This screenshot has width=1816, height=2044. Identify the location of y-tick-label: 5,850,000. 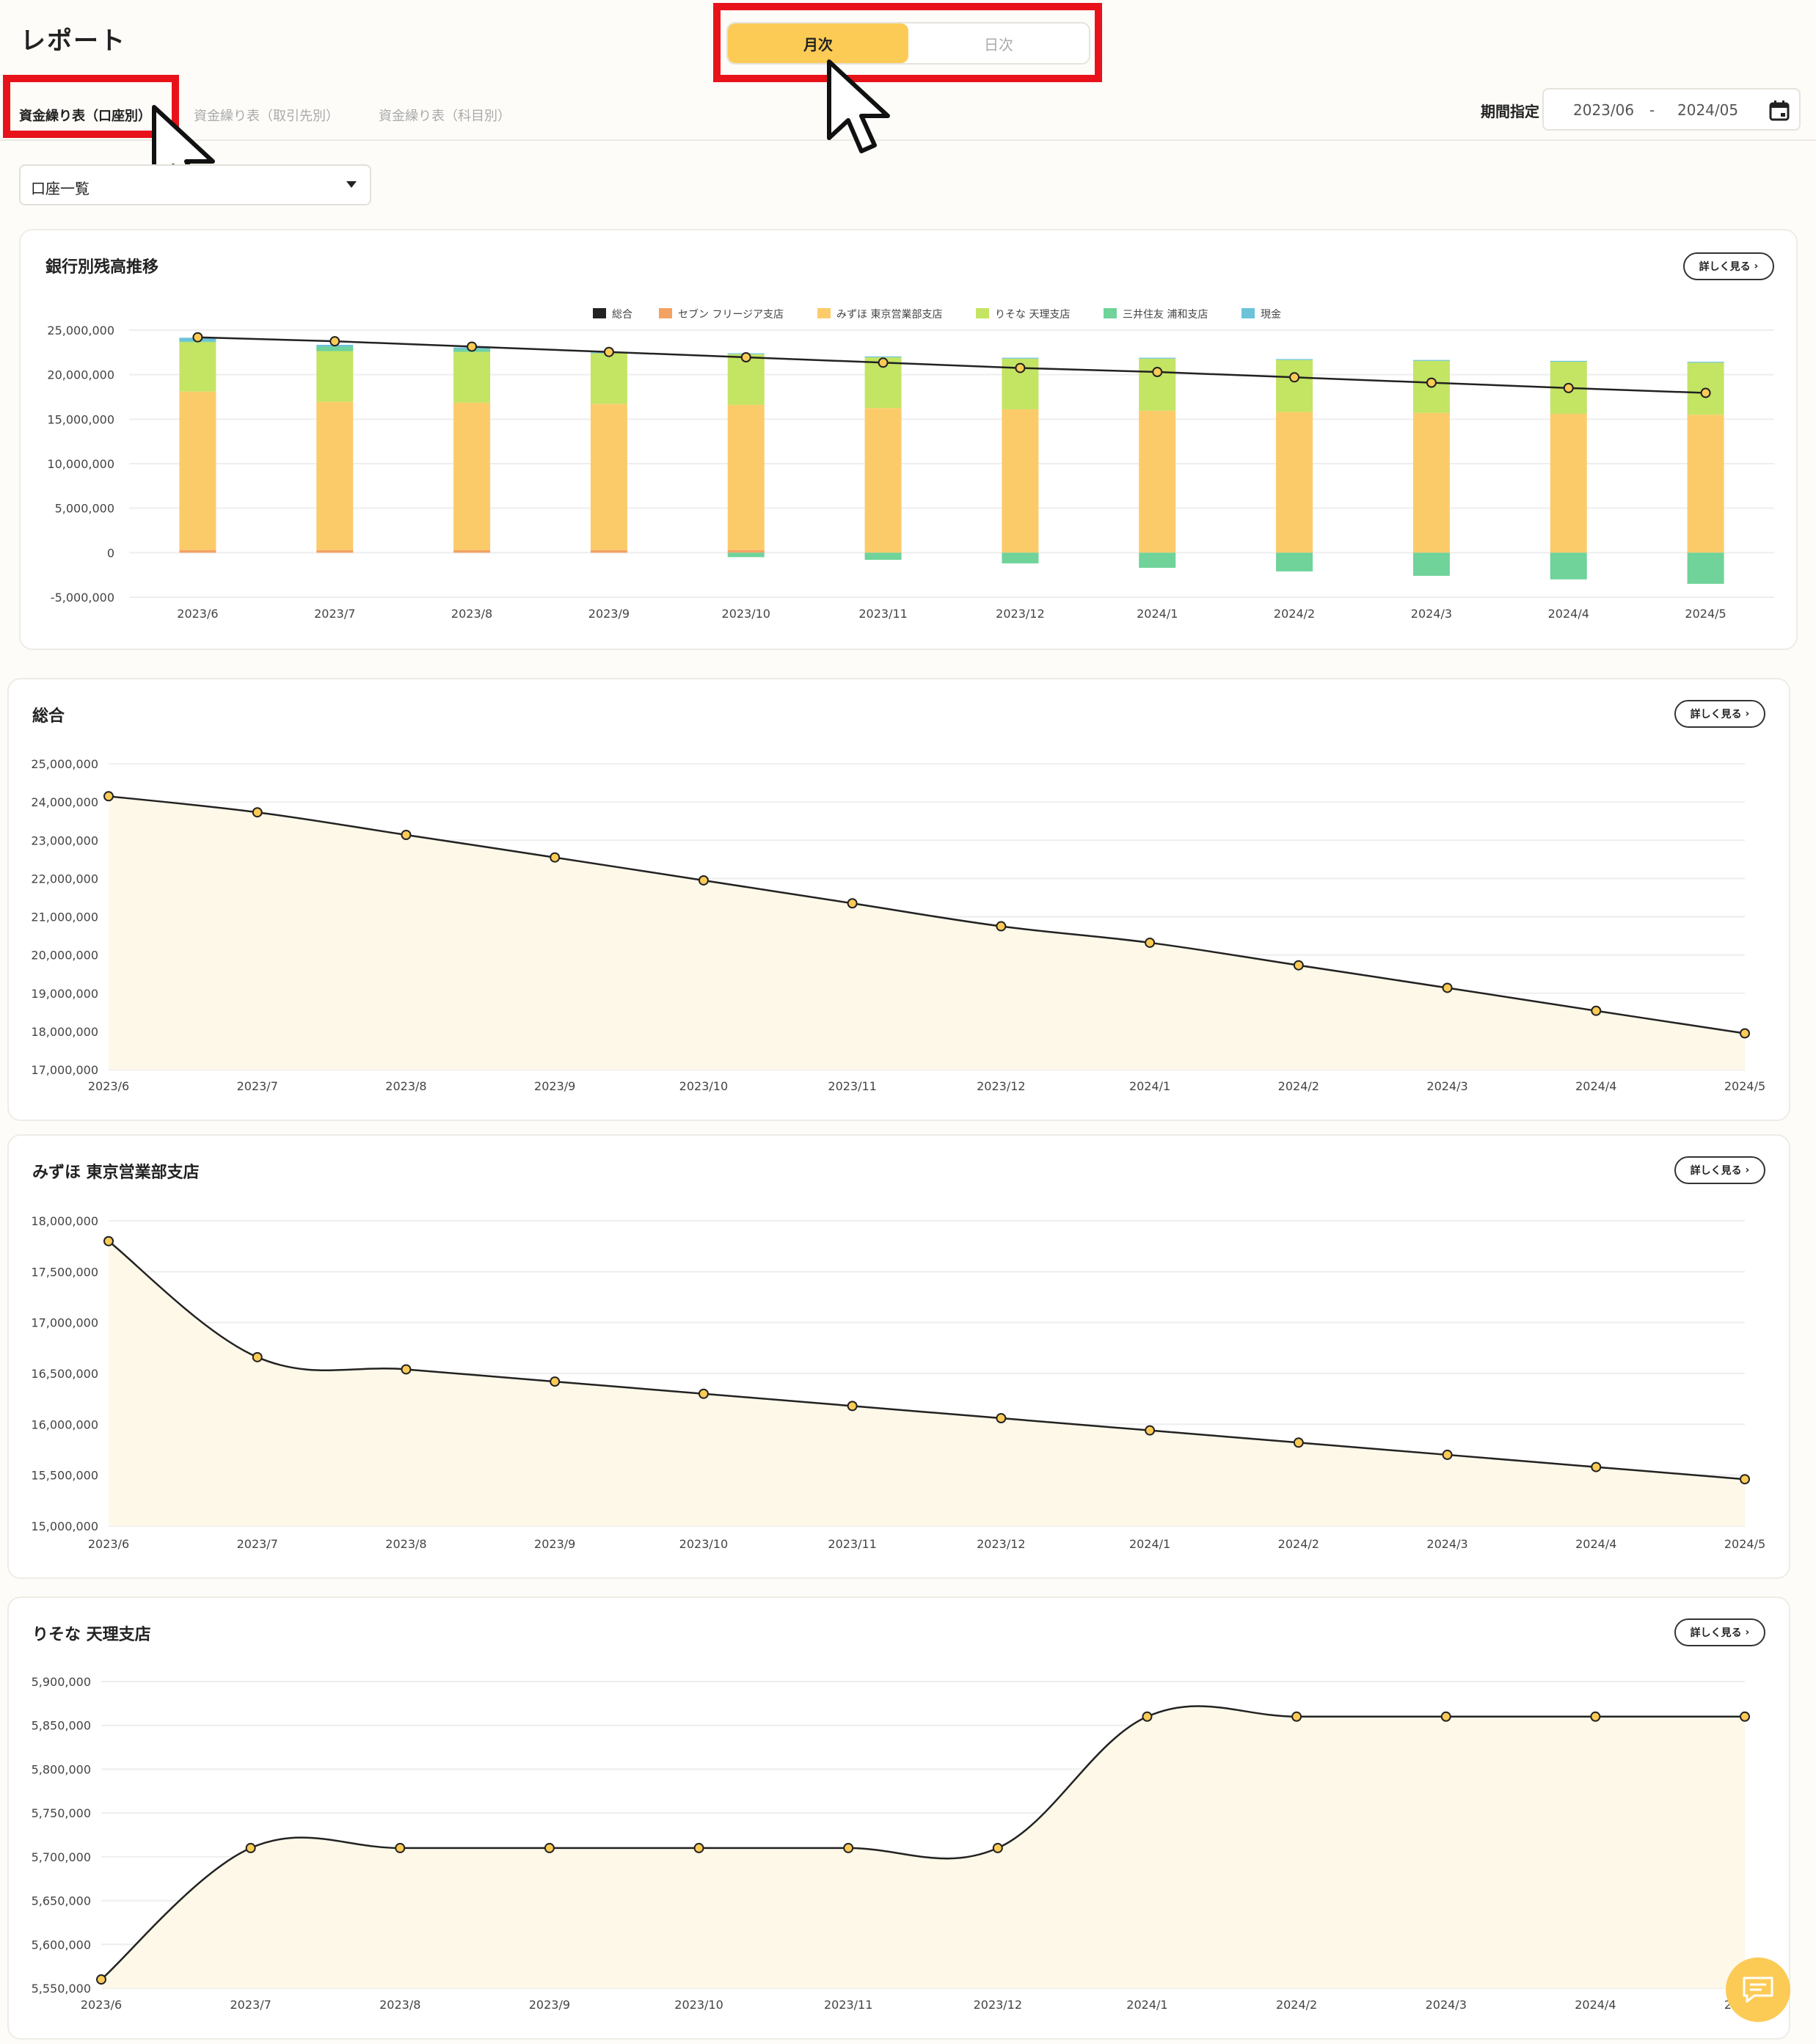
(61, 1726).